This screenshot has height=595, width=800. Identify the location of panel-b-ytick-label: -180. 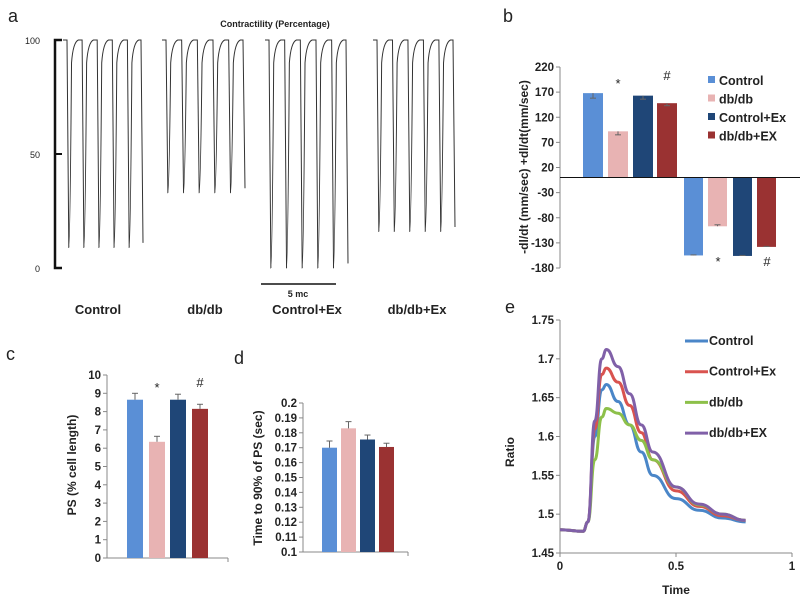
(542, 269).